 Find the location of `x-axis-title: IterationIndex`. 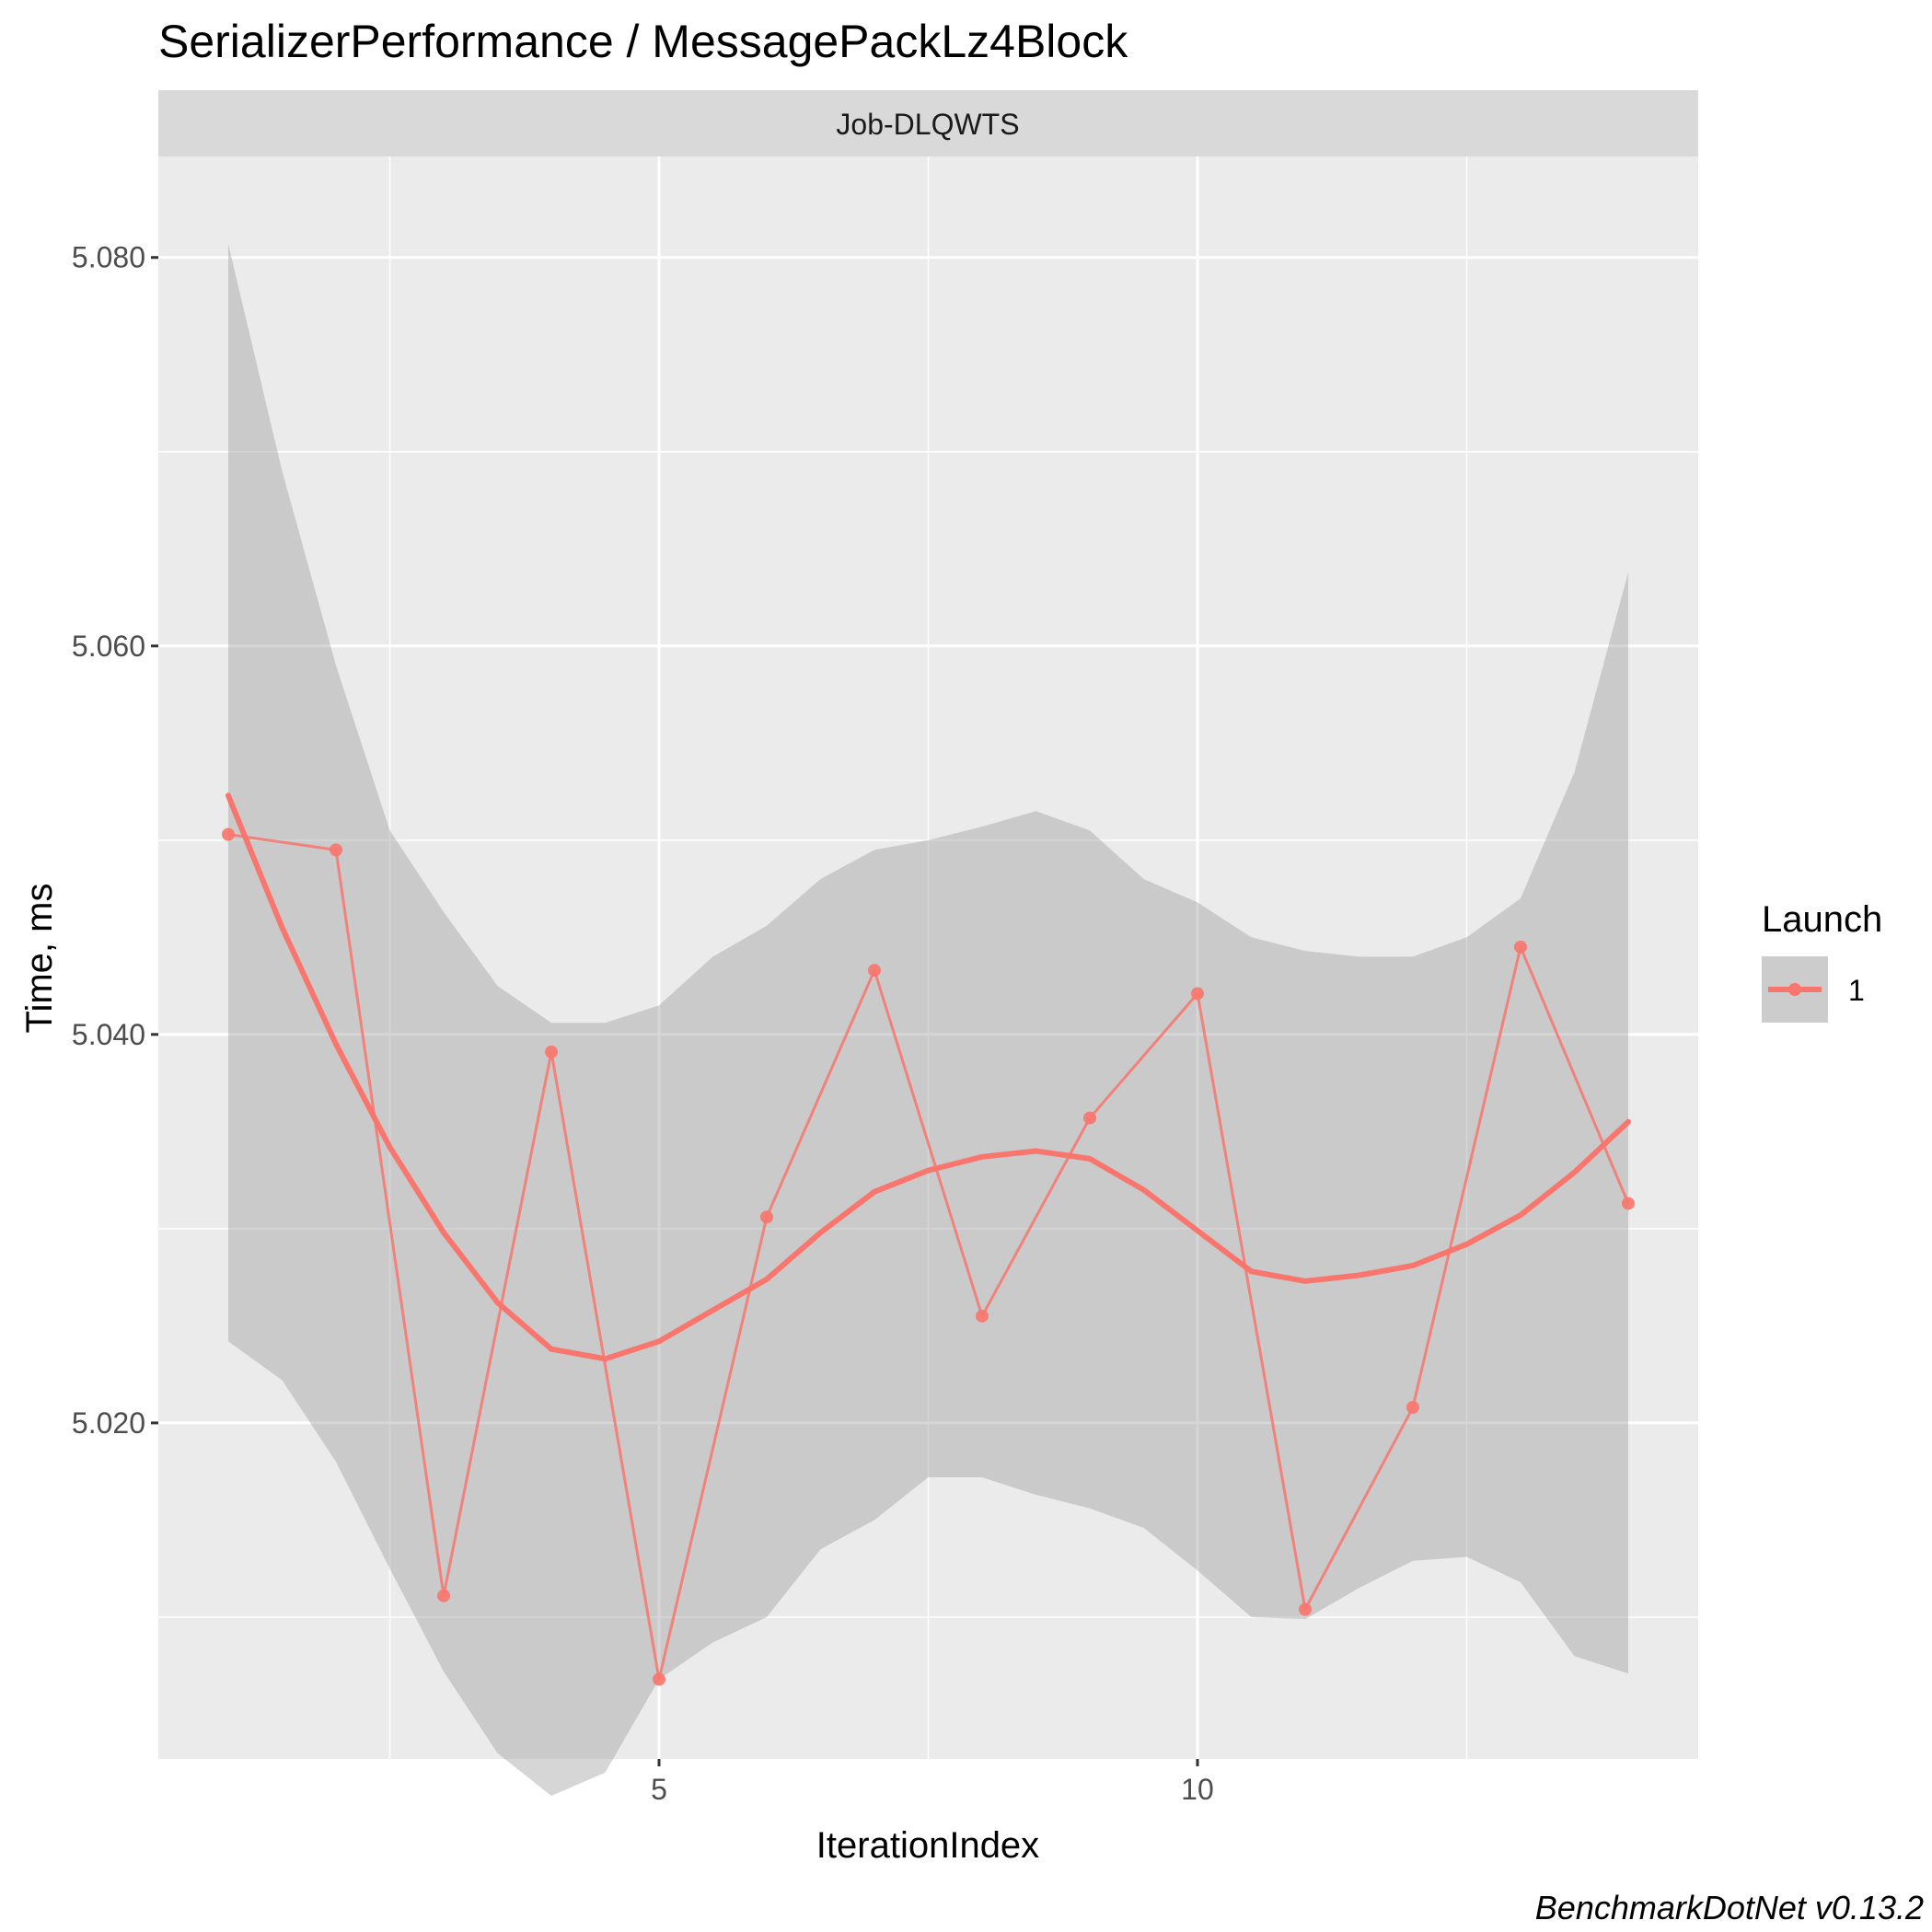

x-axis-title: IterationIndex is located at coordinates (928, 1846).